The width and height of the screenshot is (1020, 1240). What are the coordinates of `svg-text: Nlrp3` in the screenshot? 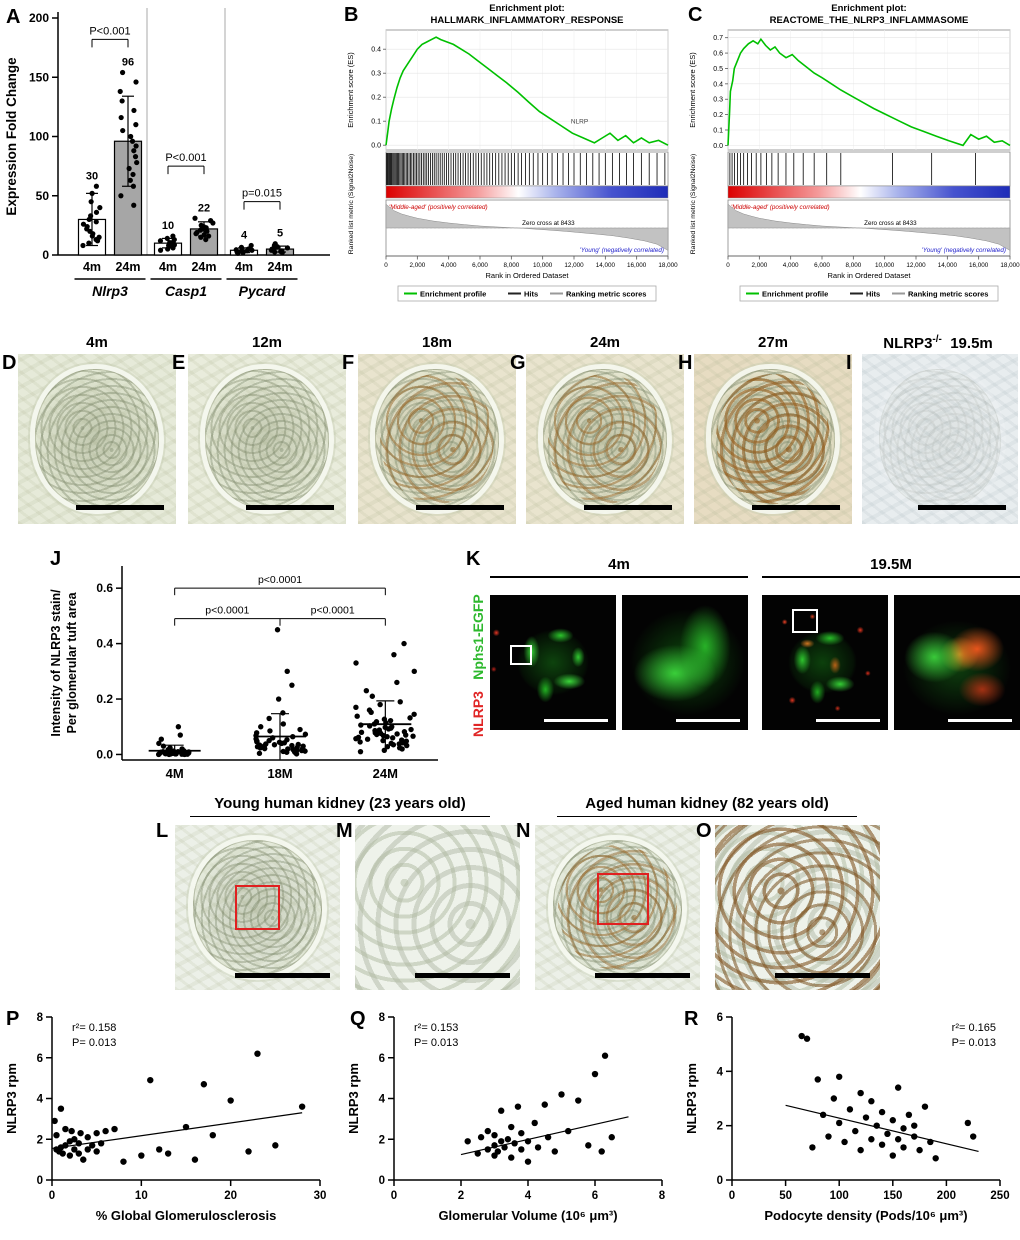 It's located at (110, 291).